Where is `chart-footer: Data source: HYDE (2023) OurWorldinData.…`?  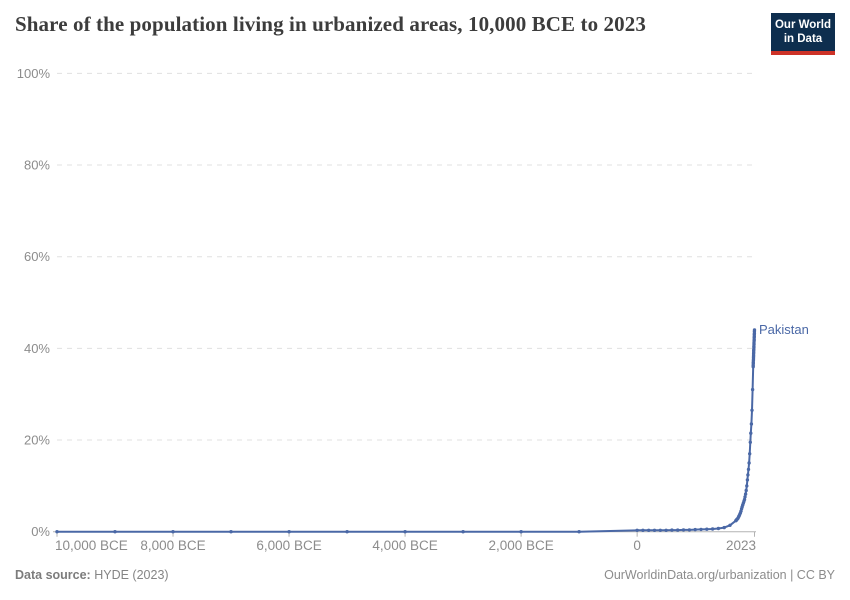 chart-footer: Data source: HYDE (2023) OurWorldinData.… is located at coordinates (425, 575).